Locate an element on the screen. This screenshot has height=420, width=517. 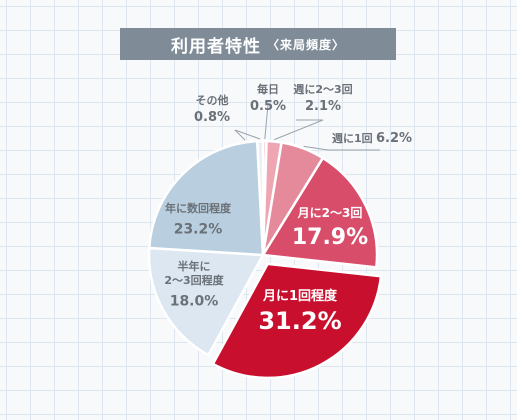
slice-value: 23.2% is located at coordinates (198, 230).